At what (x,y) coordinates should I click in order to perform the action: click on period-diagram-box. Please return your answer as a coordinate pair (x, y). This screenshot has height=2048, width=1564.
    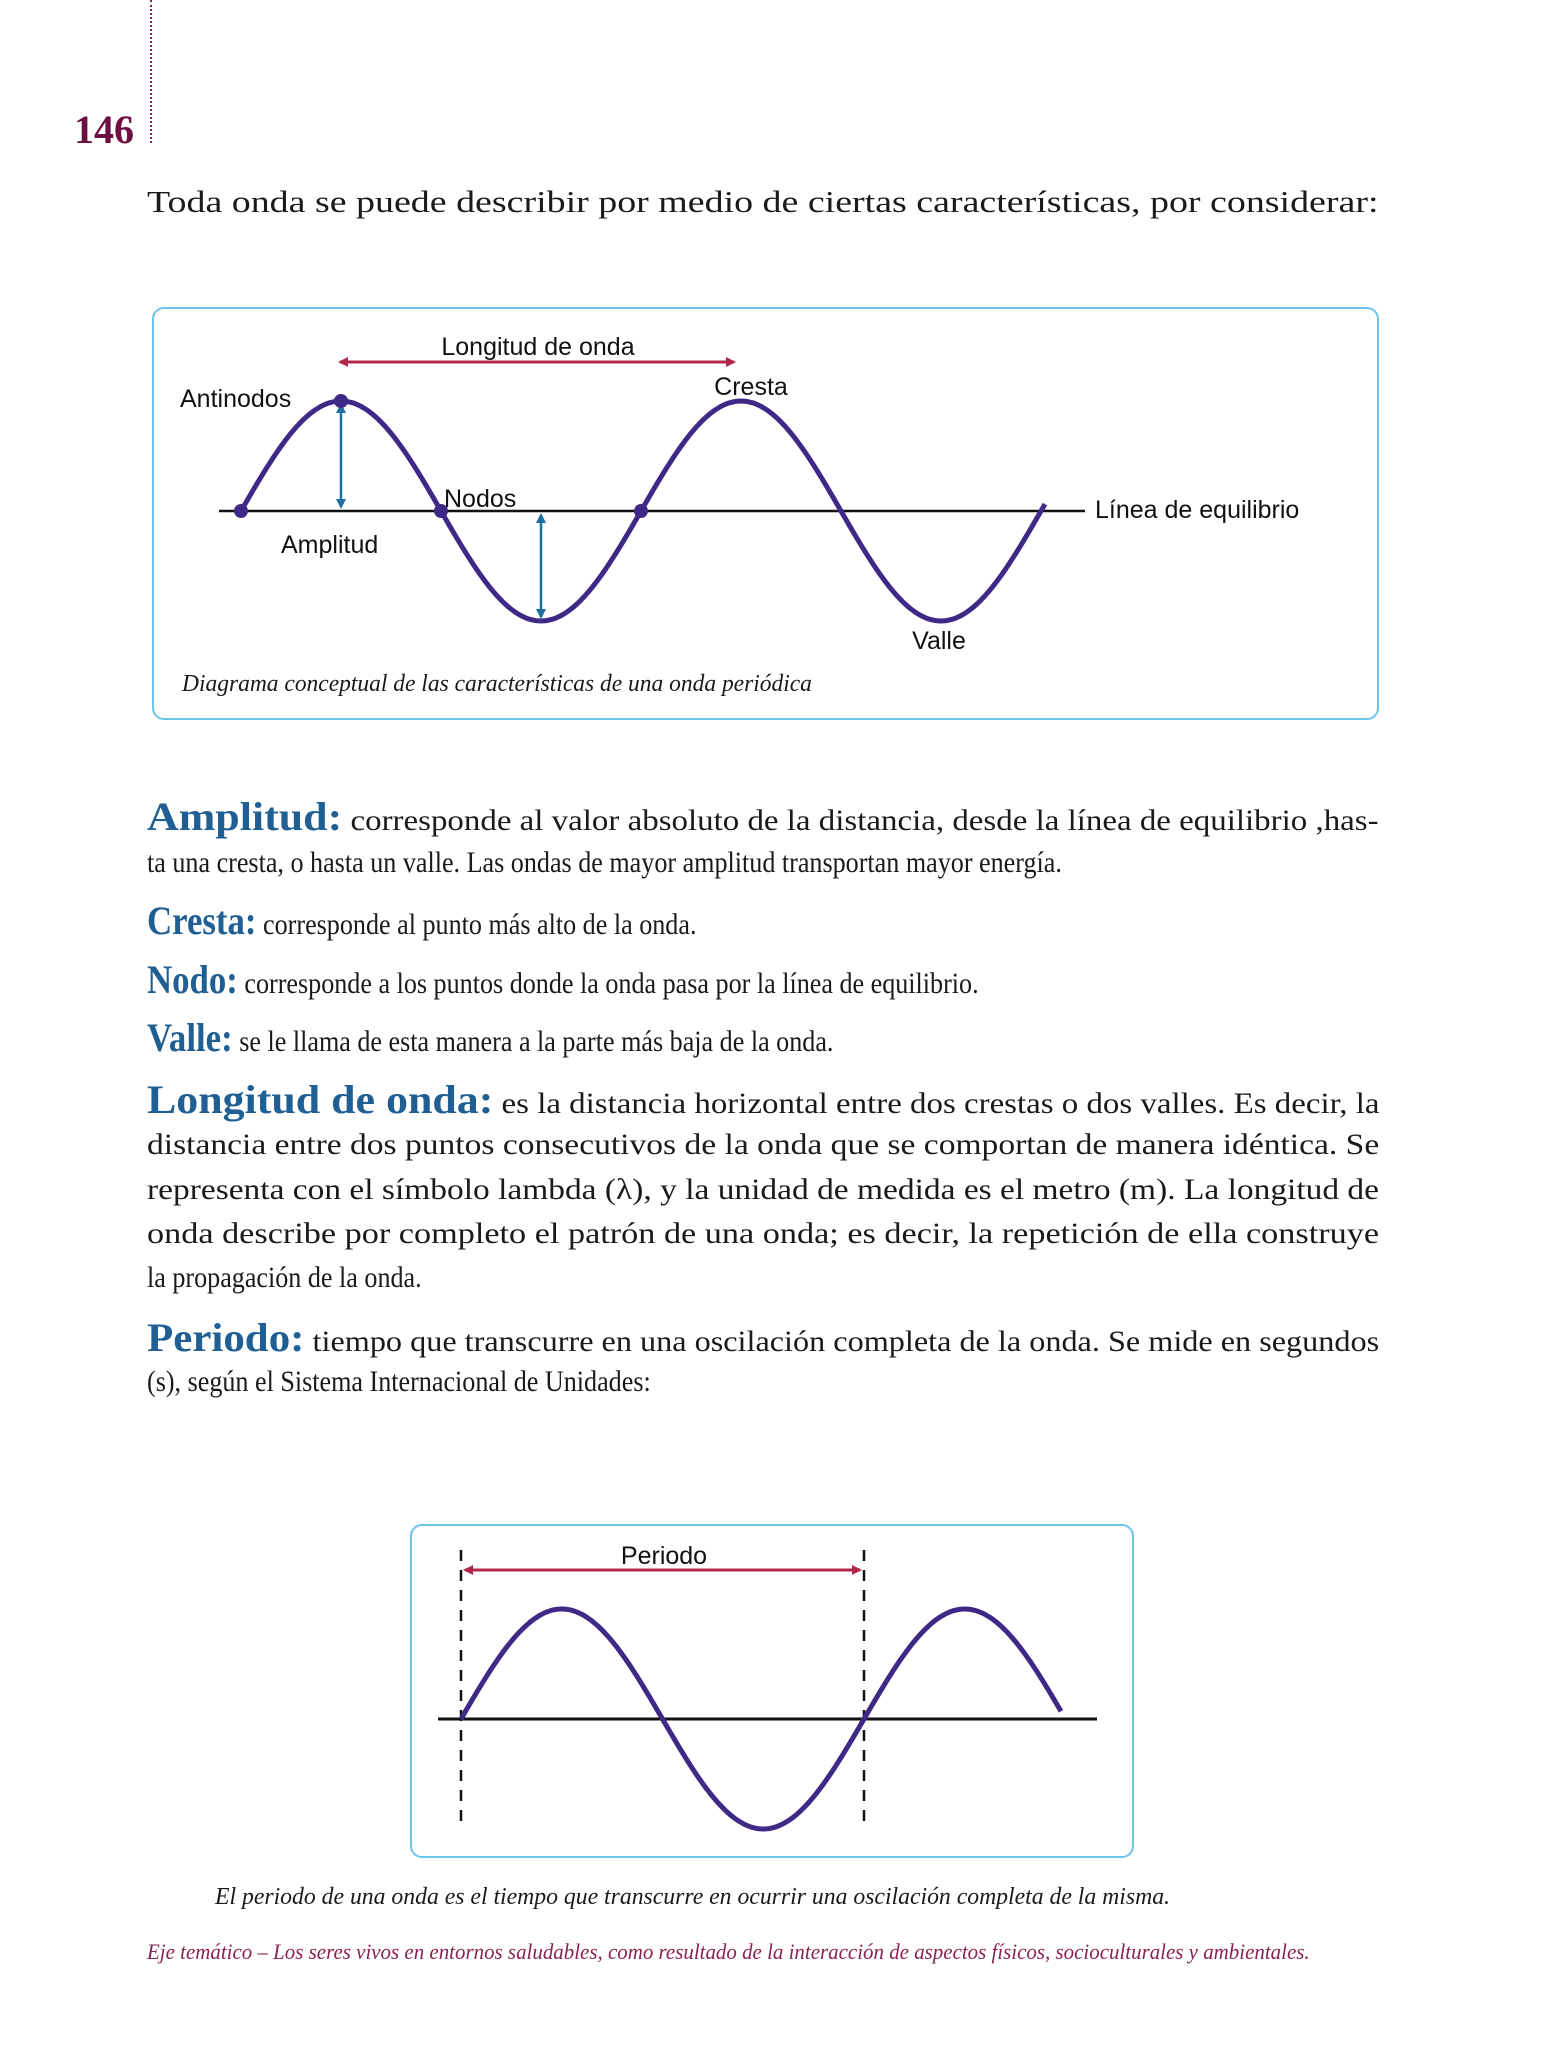
    Looking at the image, I should click on (772, 1691).